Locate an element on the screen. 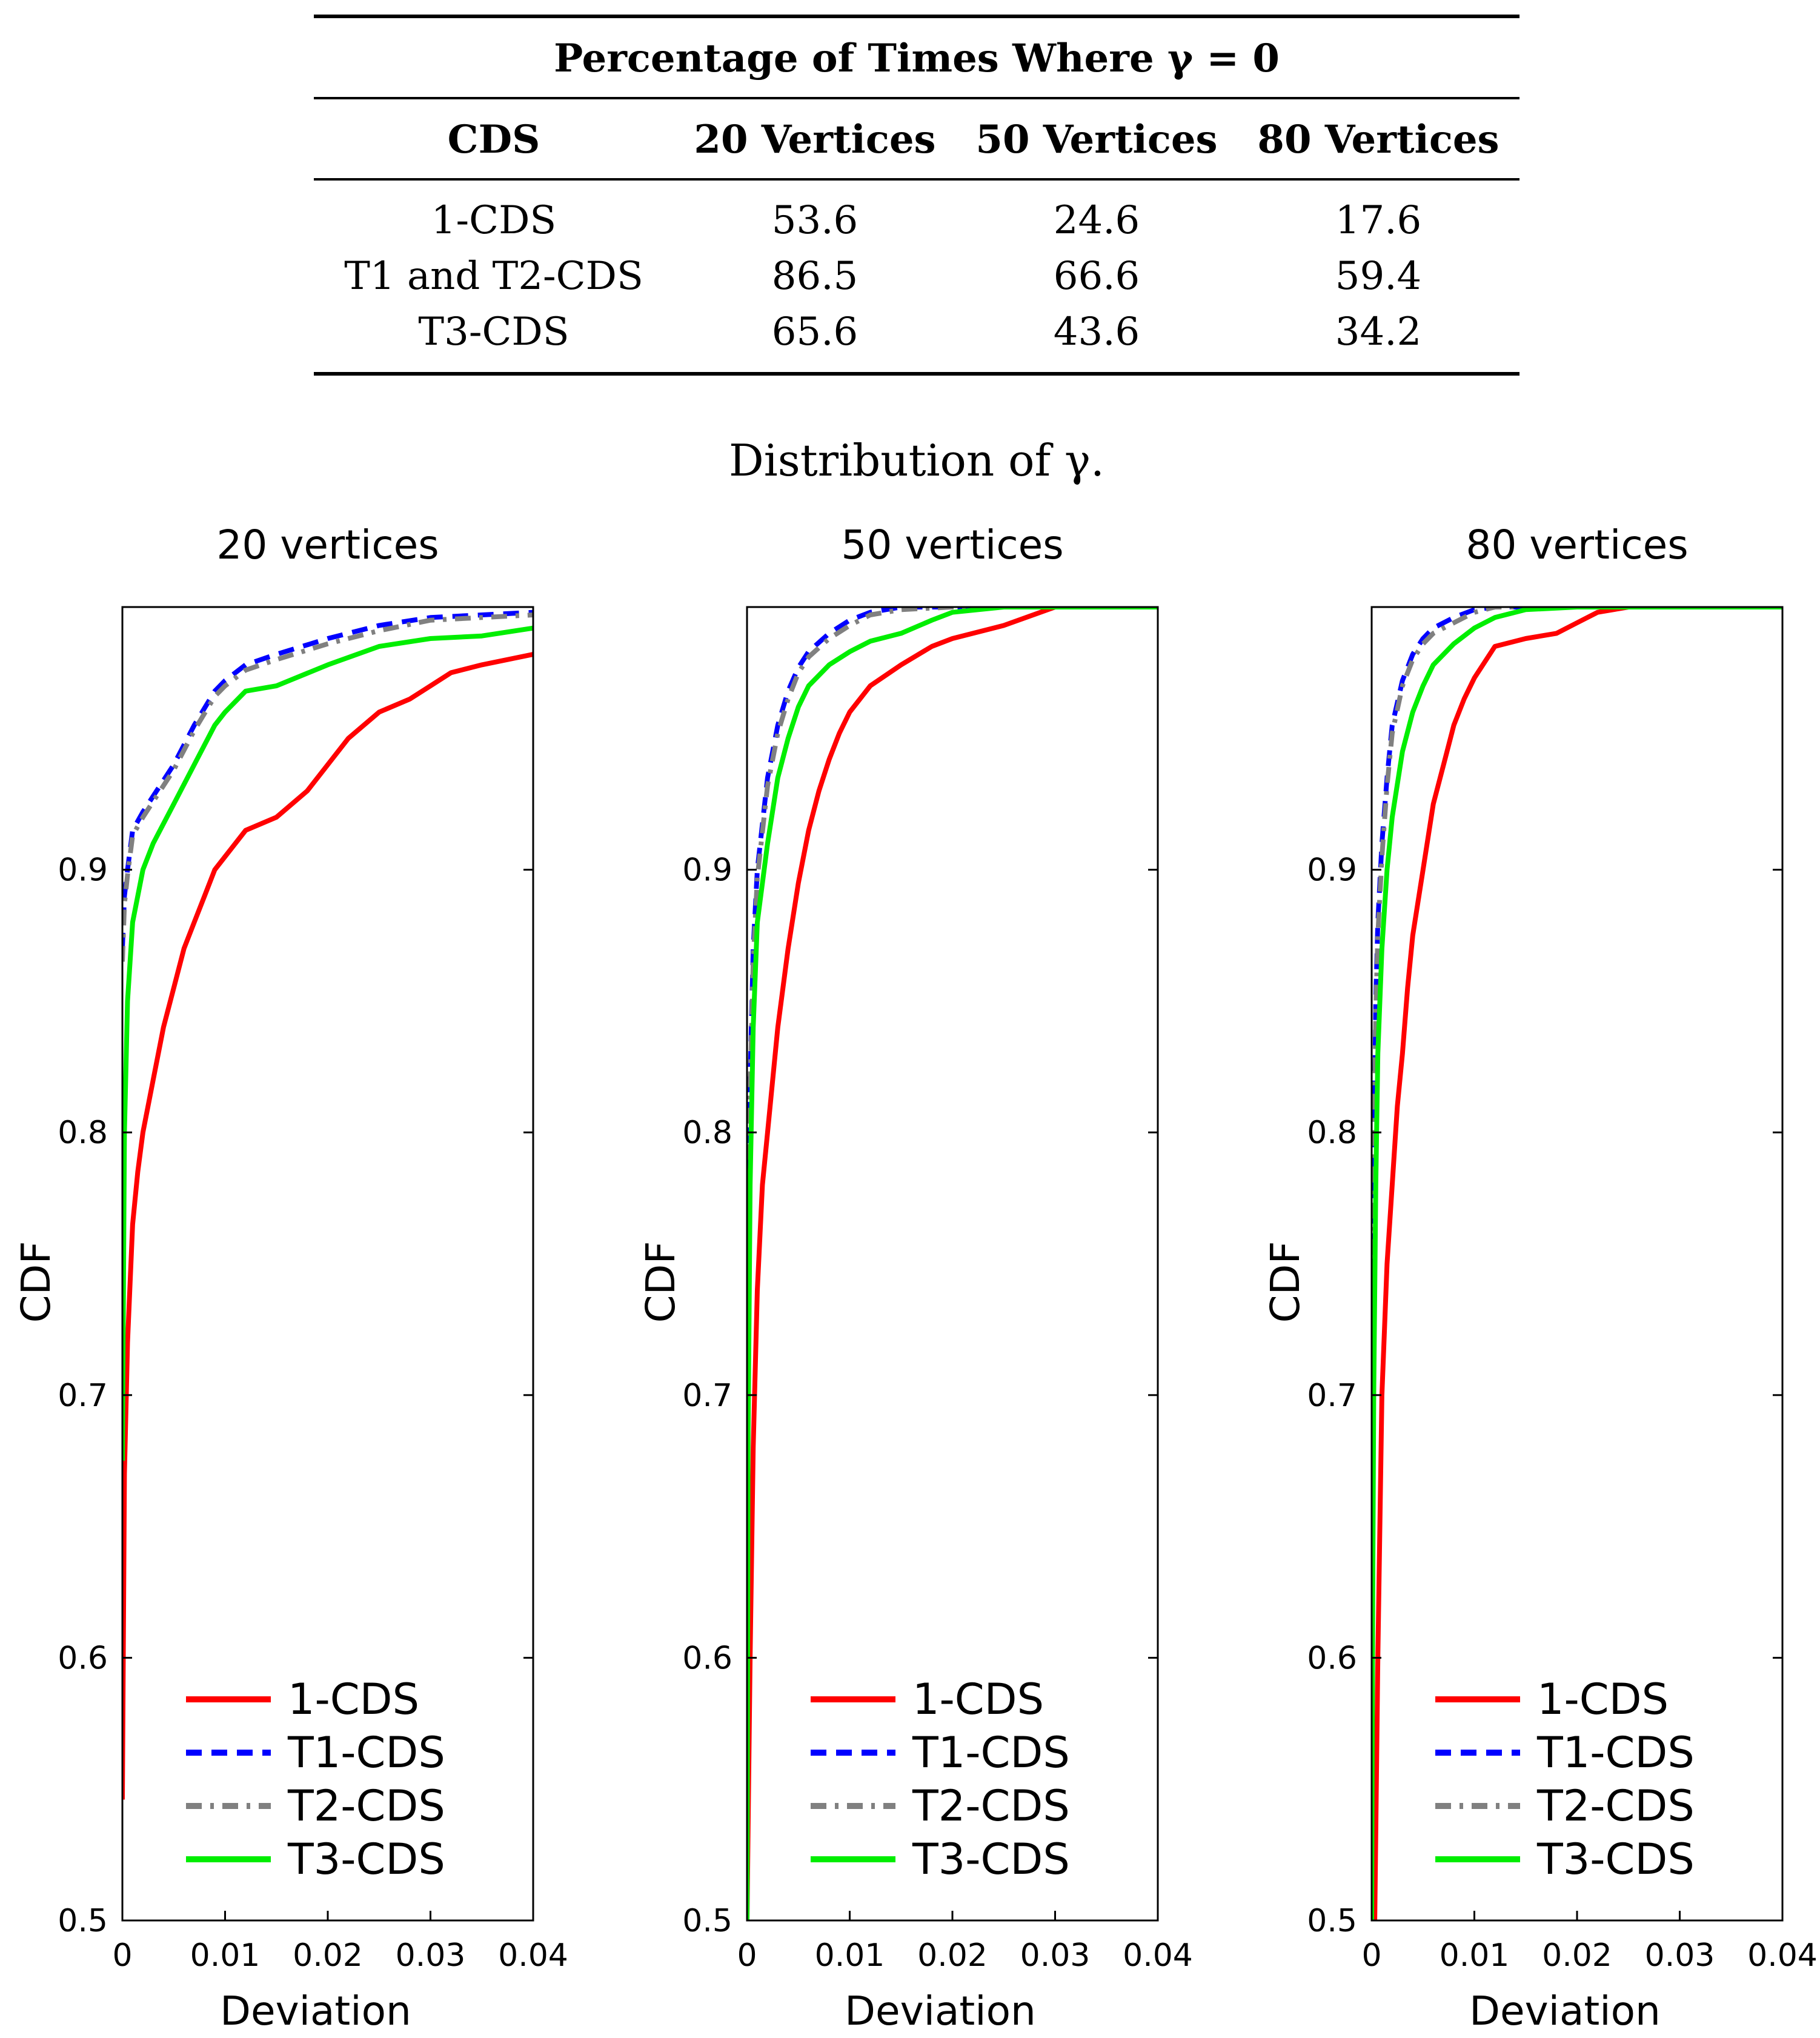 Image resolution: width=1820 pixels, height=2038 pixels. table-cell: 43.6 is located at coordinates (1097, 332).